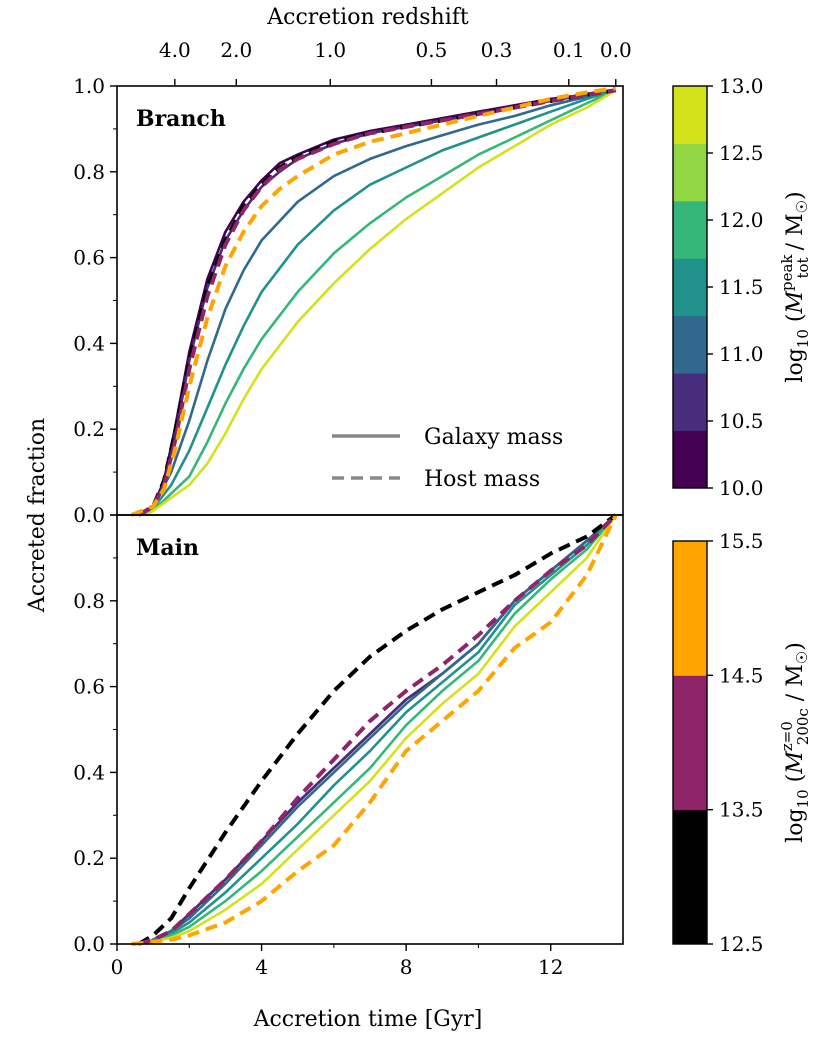 The height and width of the screenshot is (1038, 830). Describe the element at coordinates (803, 726) in the screenshot. I see `colorbar-label-sub: 200c` at that location.